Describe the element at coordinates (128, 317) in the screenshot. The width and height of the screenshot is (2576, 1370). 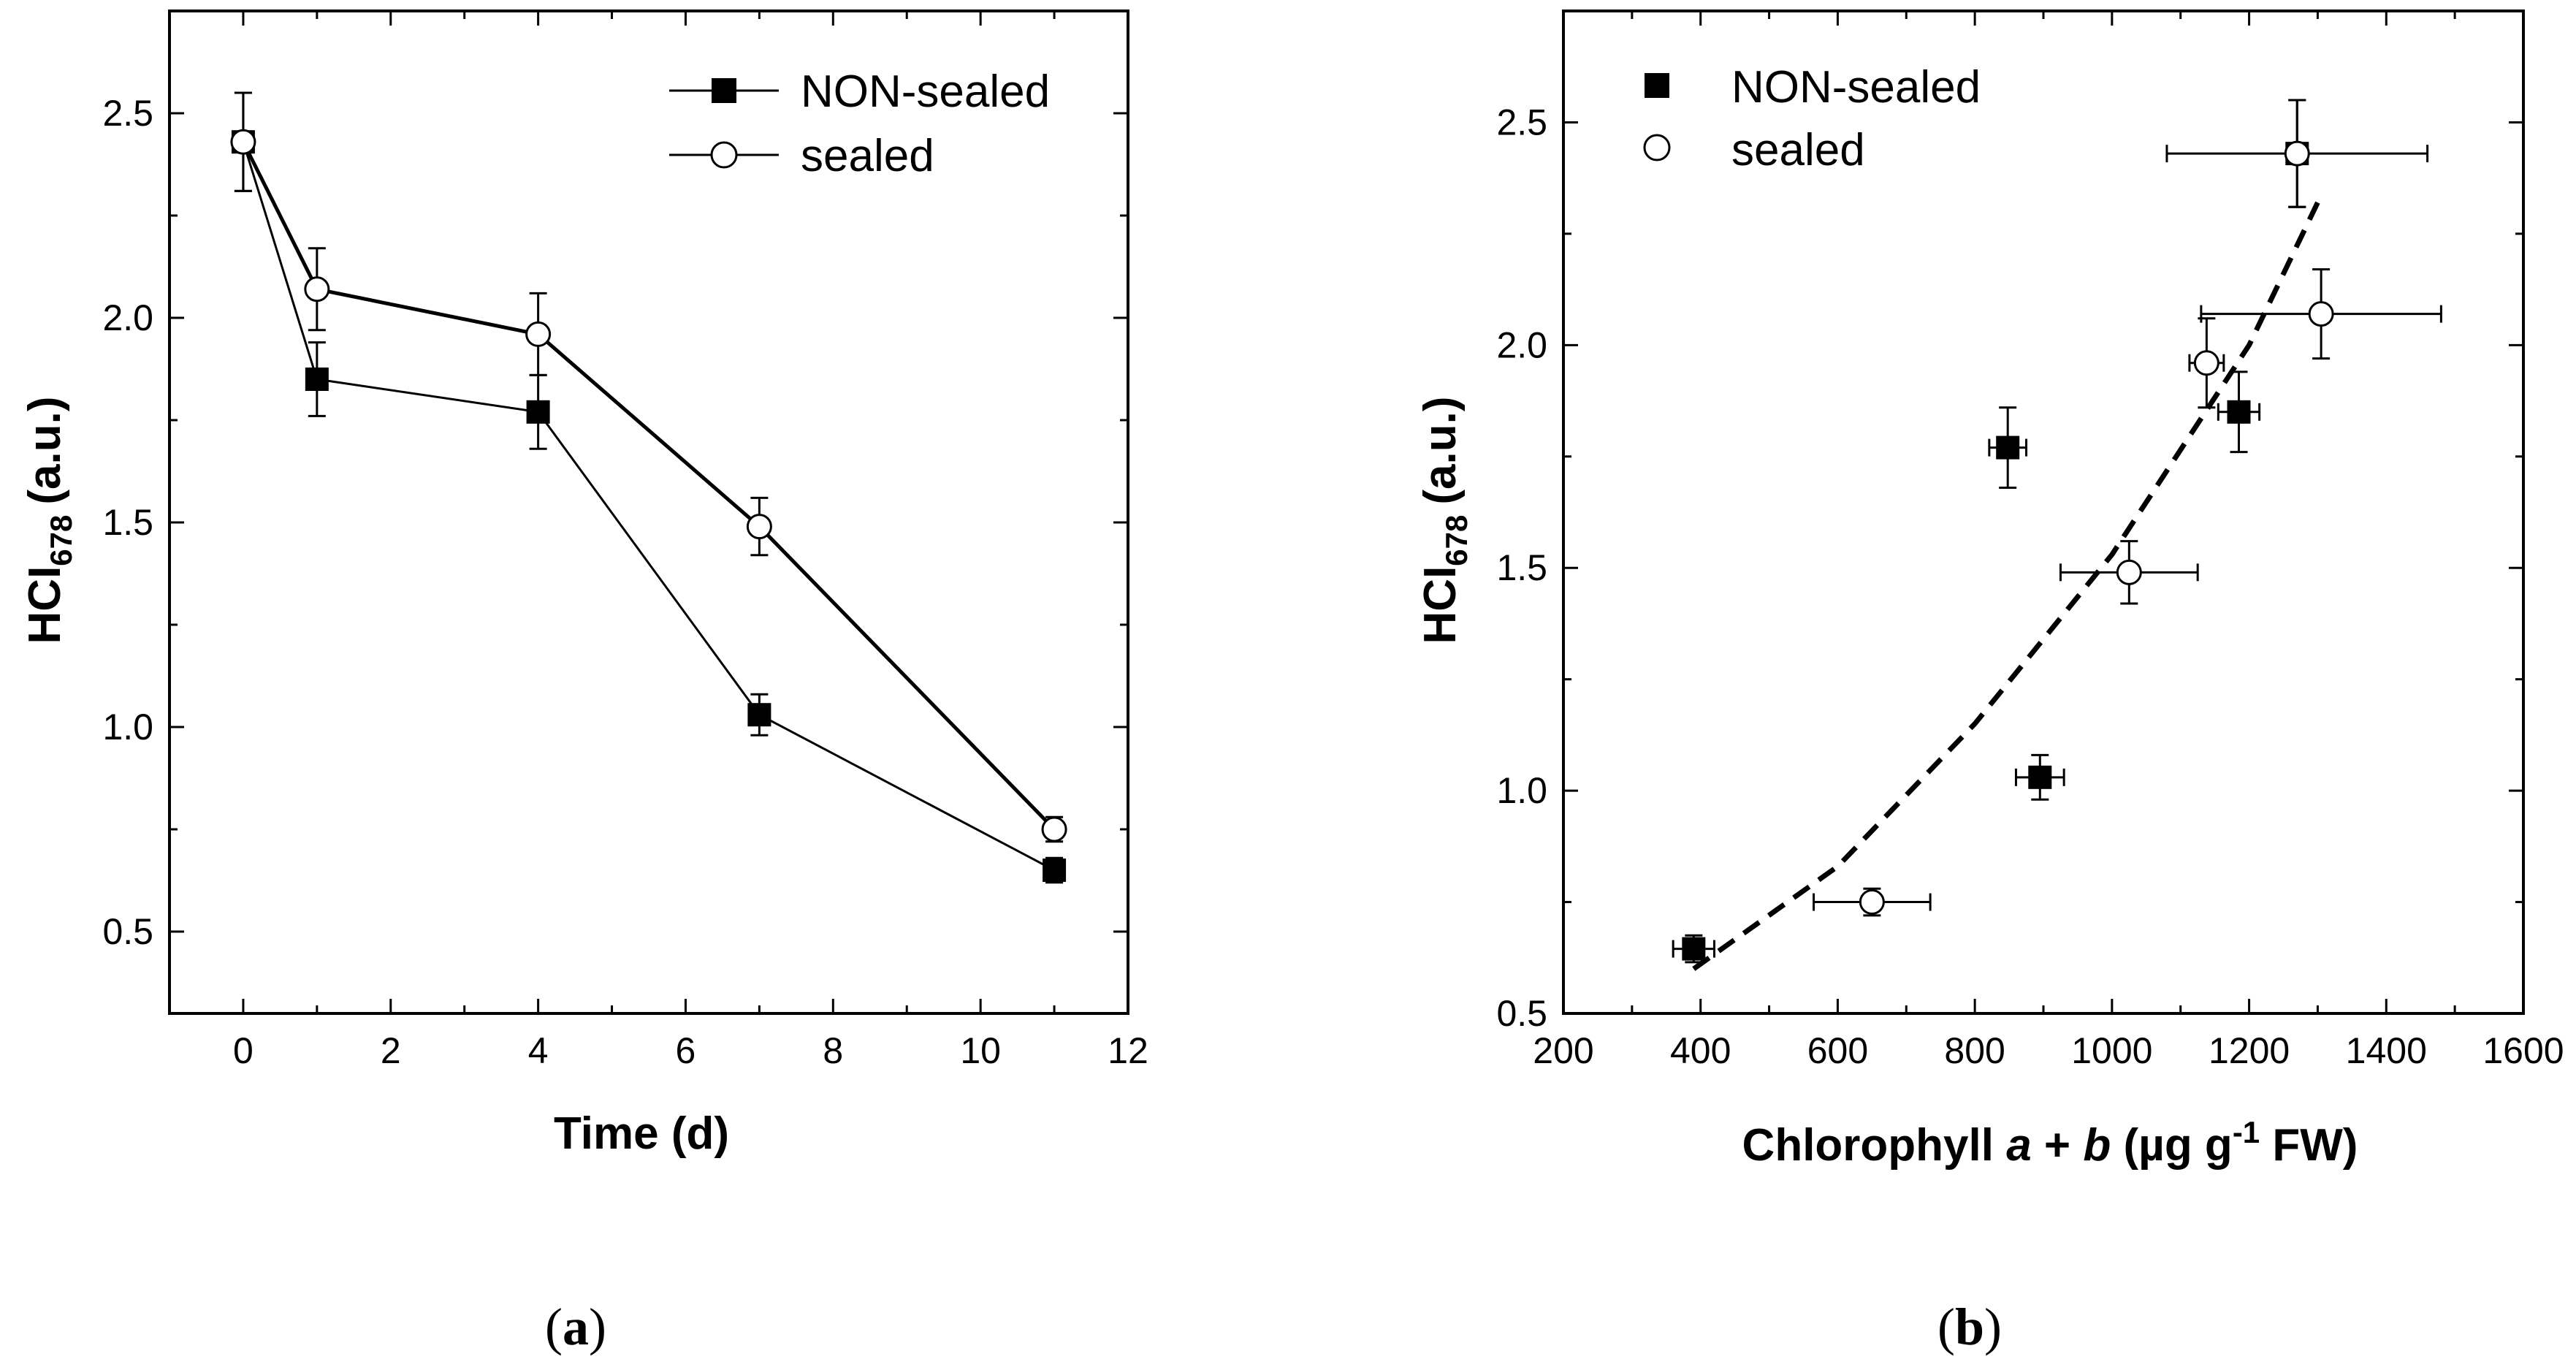
I see `chart-a-y-tick-label: 2.0` at that location.